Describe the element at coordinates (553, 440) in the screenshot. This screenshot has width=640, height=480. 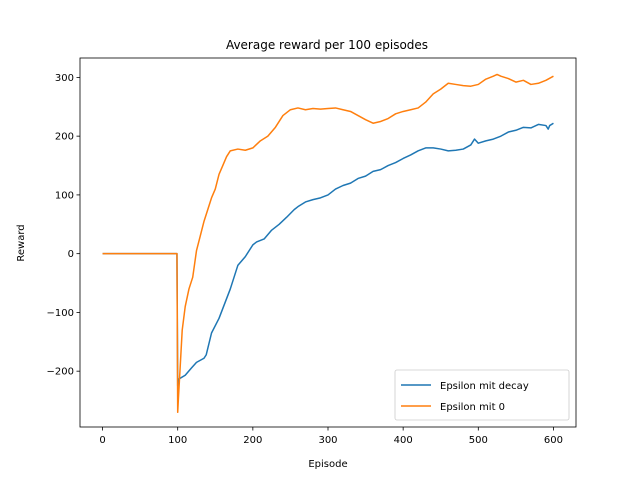
I see `x-tick-label: 600` at that location.